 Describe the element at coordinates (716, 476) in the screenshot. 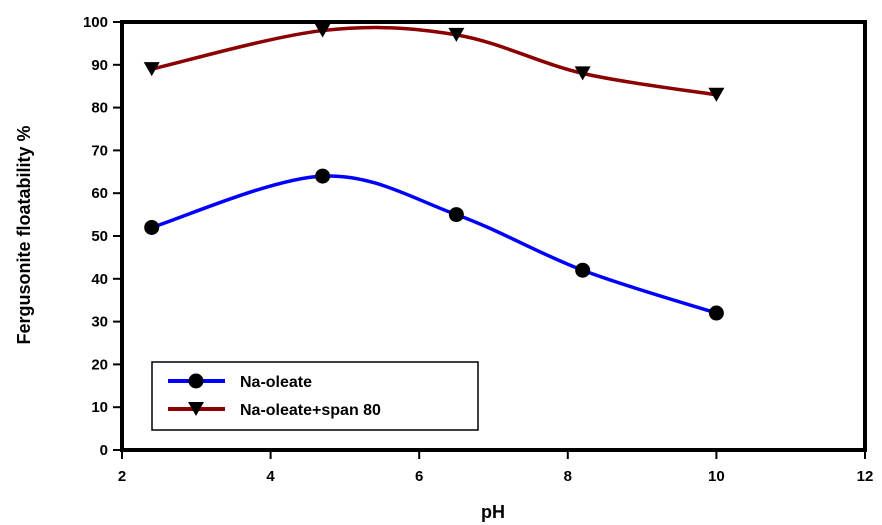

I see `x-tick-label: 10` at that location.